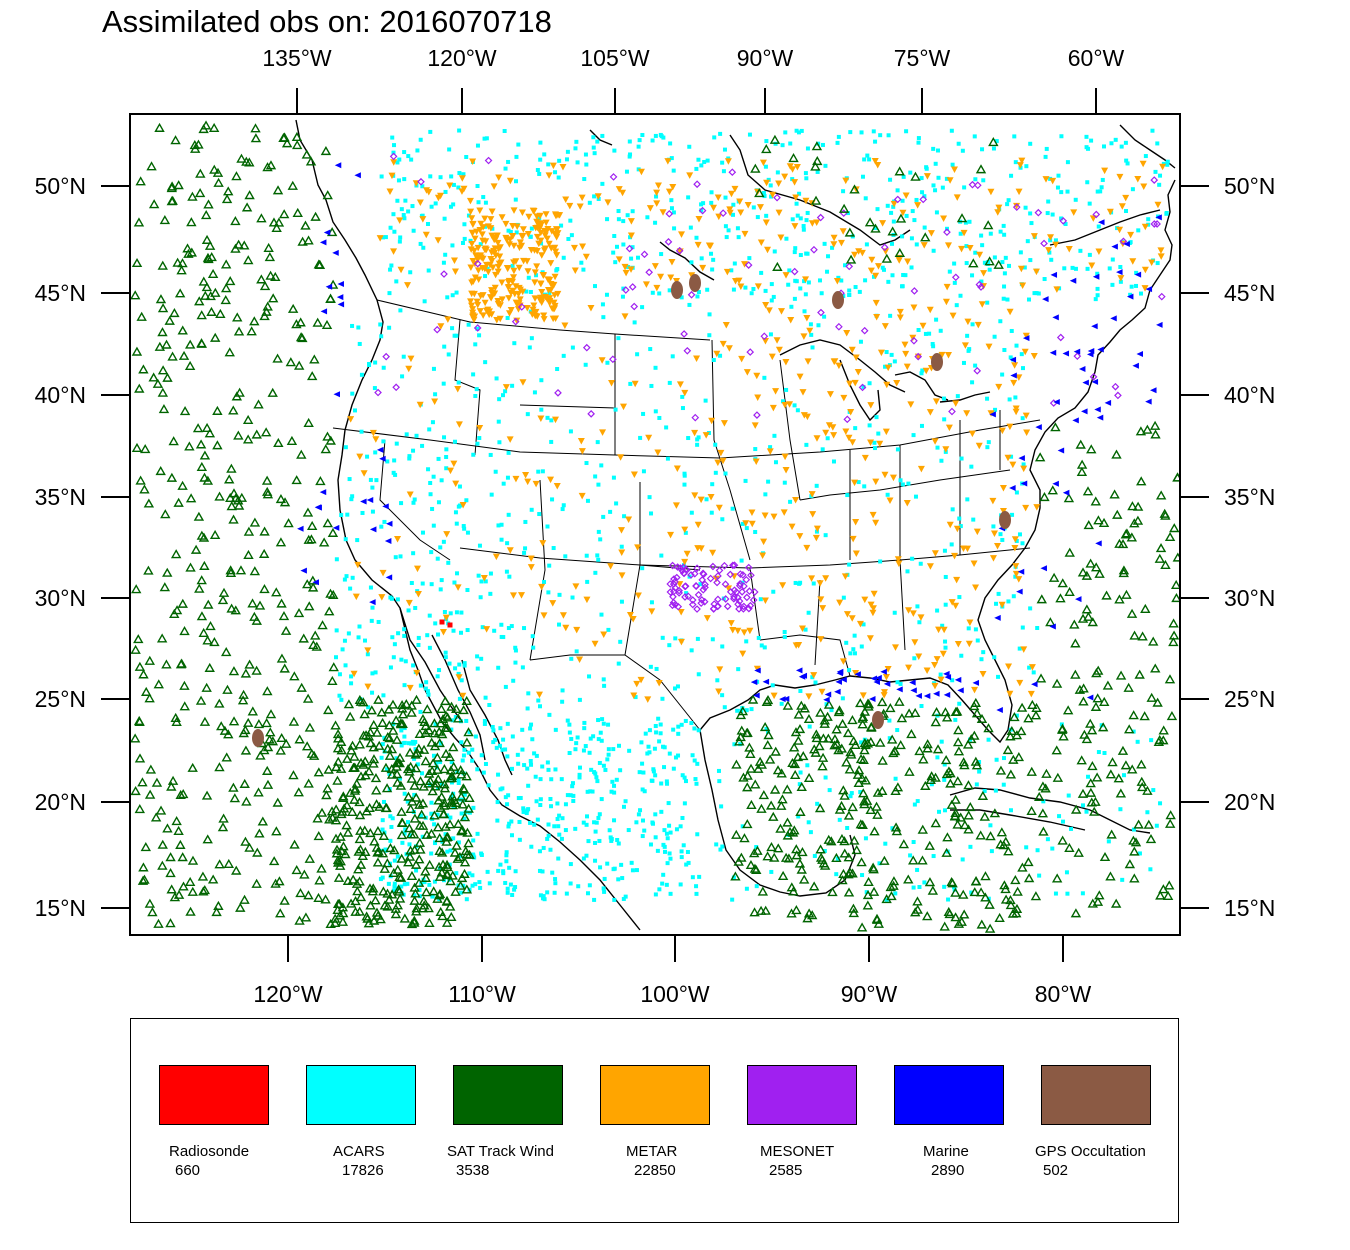  Describe the element at coordinates (948, 1170) in the screenshot. I see `legend-count: 2890` at that location.